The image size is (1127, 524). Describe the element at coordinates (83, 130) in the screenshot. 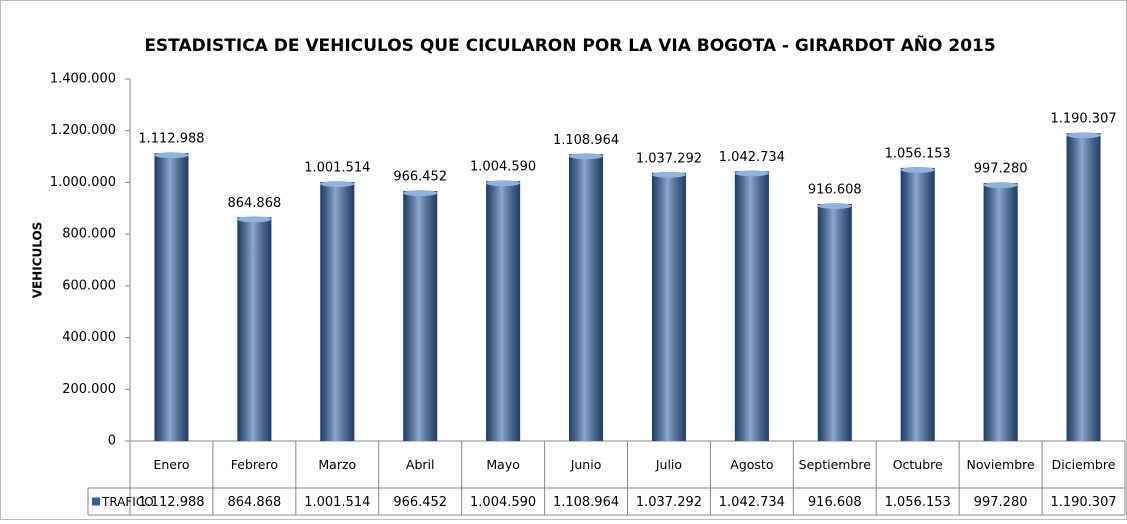

I see `y-tick-label: 1.200.000` at that location.